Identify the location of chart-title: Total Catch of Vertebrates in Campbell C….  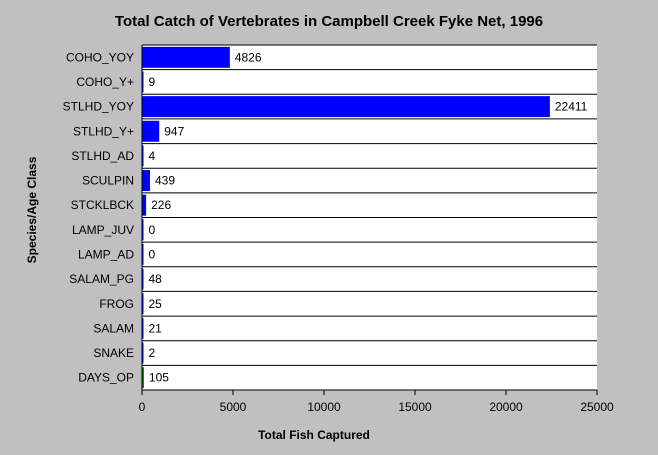
(329, 21).